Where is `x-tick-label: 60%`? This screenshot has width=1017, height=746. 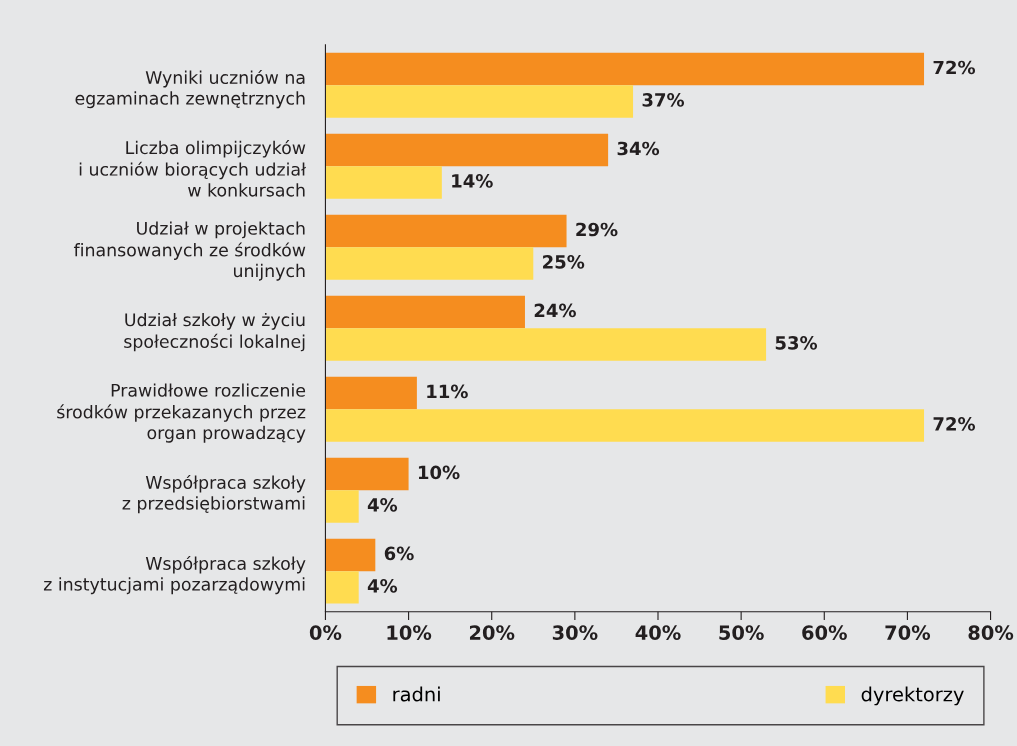 x-tick-label: 60% is located at coordinates (824, 632).